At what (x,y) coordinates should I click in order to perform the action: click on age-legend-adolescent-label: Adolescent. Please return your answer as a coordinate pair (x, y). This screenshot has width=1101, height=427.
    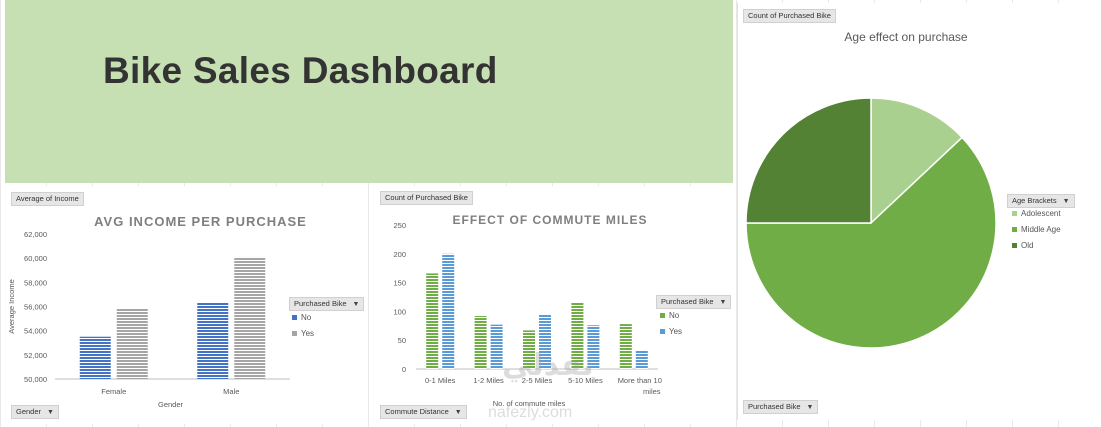
    Looking at the image, I should click on (1041, 213).